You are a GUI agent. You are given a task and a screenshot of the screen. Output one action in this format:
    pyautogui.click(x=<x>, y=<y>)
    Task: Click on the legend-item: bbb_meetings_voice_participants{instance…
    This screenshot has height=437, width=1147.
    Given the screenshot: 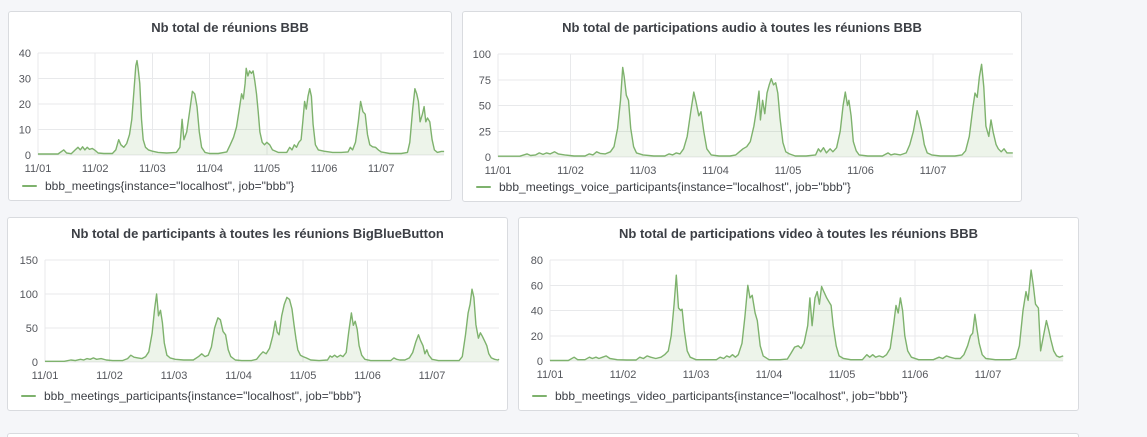 What is the action you would take?
    pyautogui.click(x=663, y=187)
    